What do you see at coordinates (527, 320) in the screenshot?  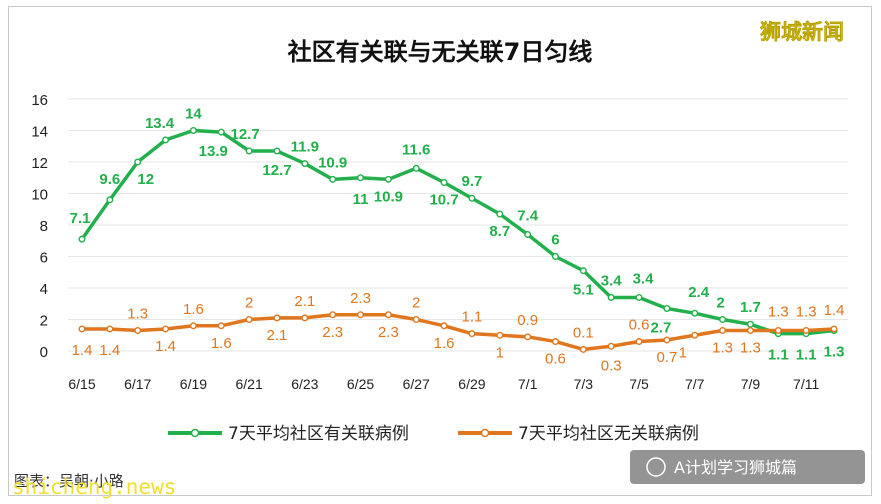 I see `data-label-unlinked: 0.9` at bounding box center [527, 320].